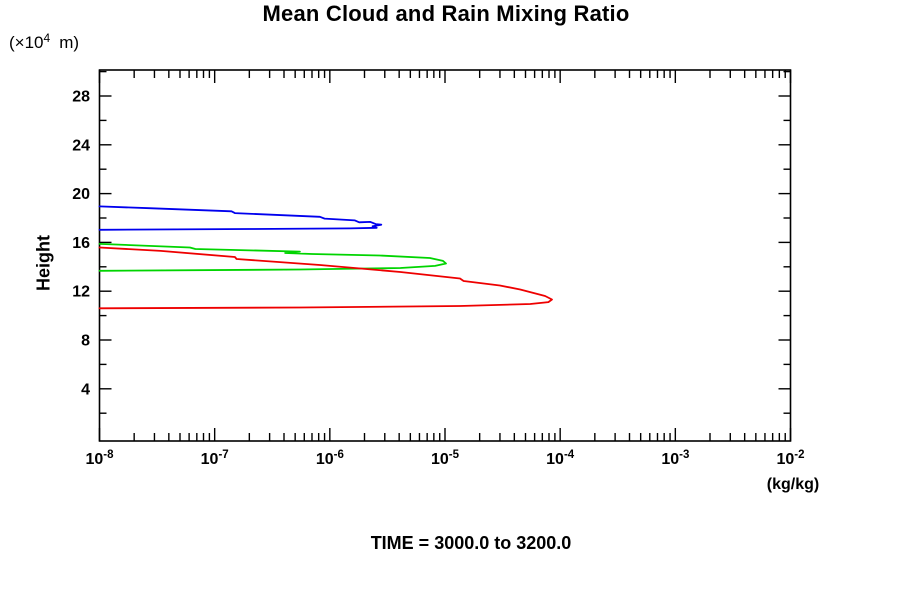 This screenshot has height=600, width=900. What do you see at coordinates (790, 458) in the screenshot?
I see `x-tick-label: 10⁻²` at bounding box center [790, 458].